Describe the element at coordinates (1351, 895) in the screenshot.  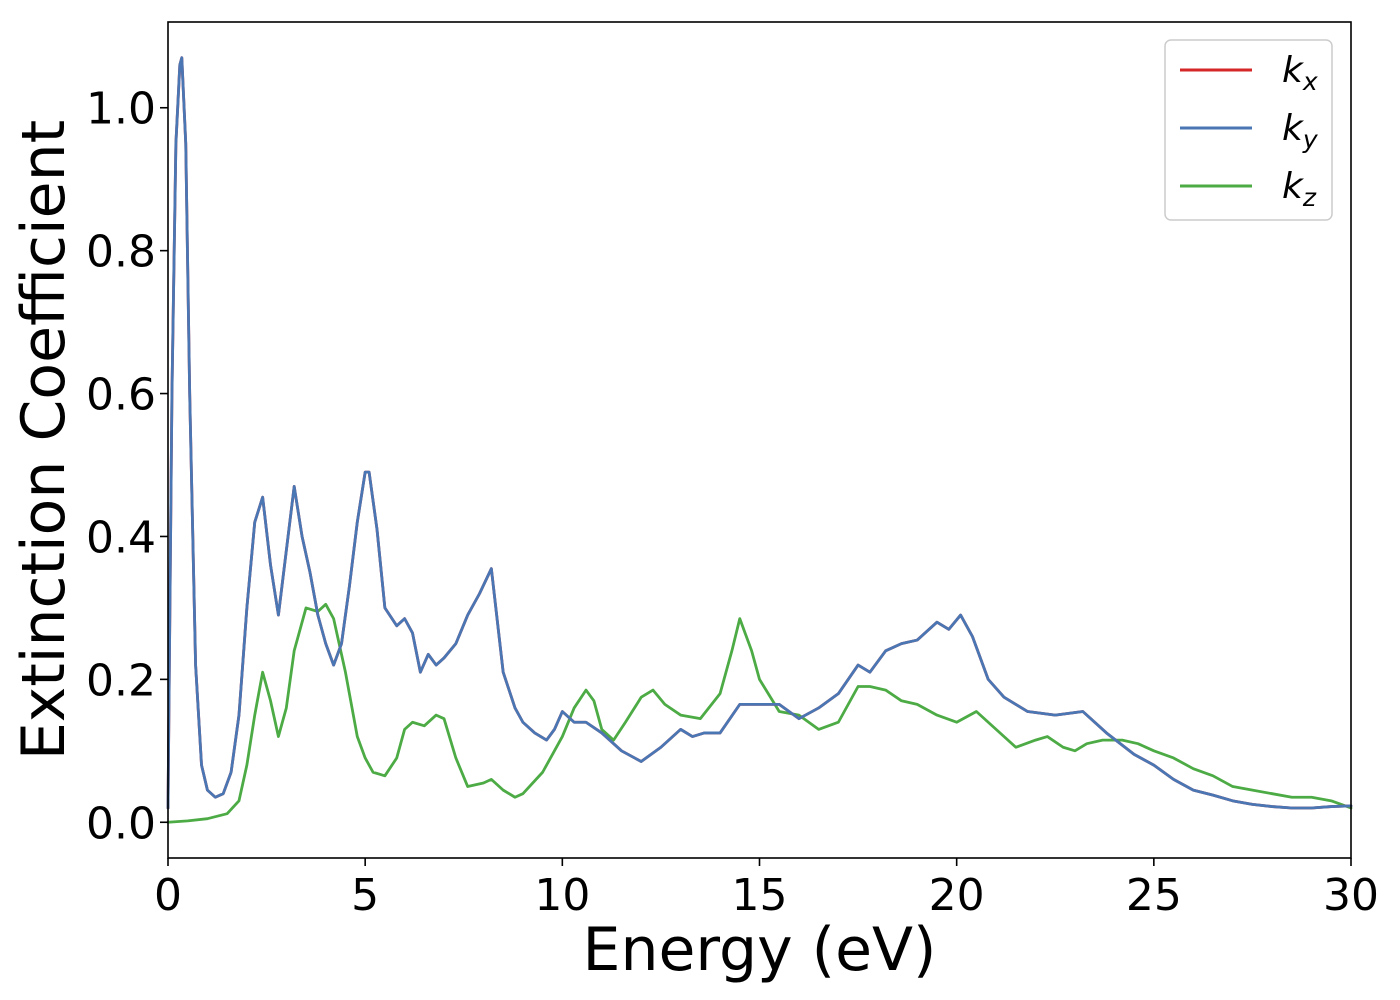
I see `x-tick-label: 30` at that location.